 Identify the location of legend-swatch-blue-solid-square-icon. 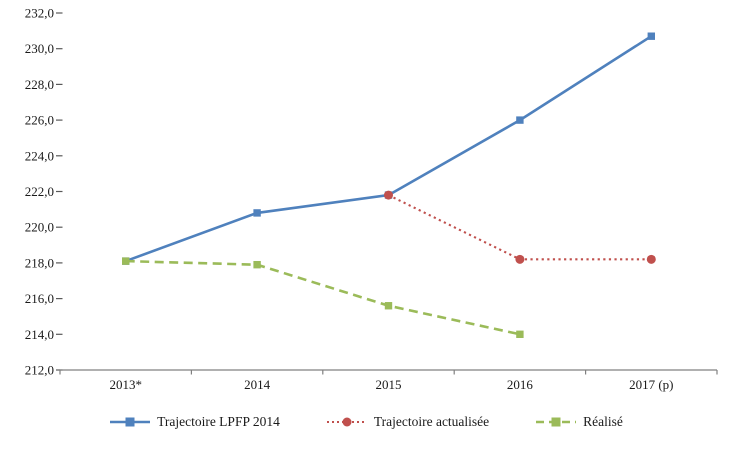
(130, 422).